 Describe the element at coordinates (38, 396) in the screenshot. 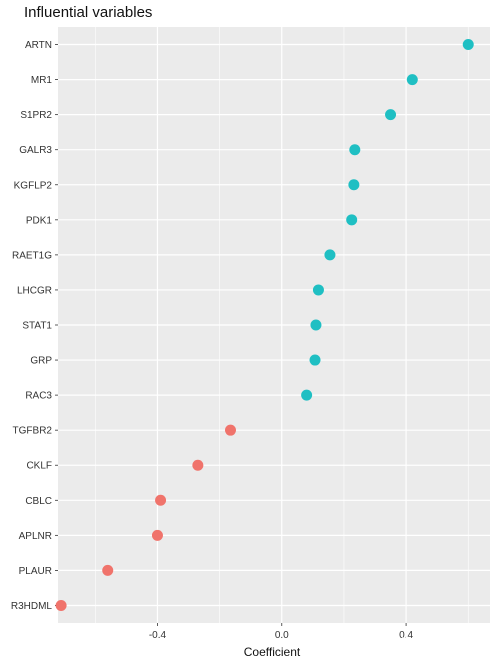

I see `y-tick-label: RAC3` at that location.